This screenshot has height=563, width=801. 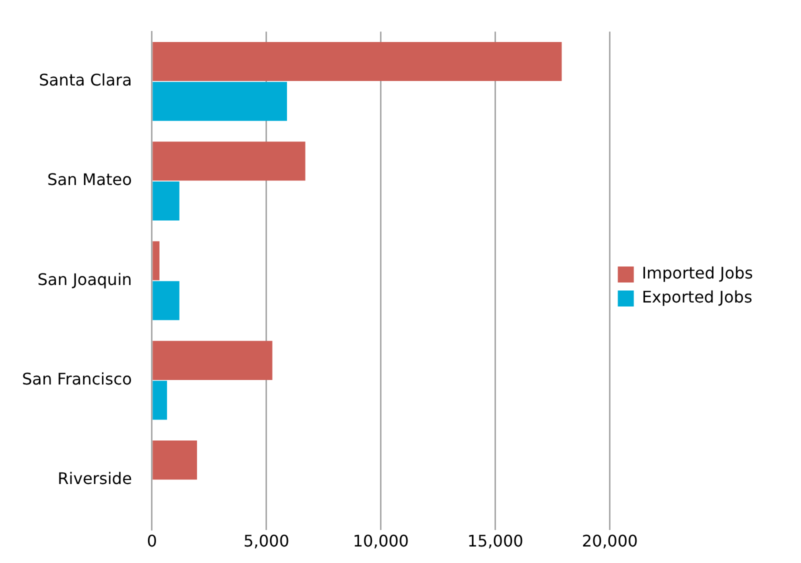 What do you see at coordinates (697, 273) in the screenshot?
I see `legend-label: Imported Jobs` at bounding box center [697, 273].